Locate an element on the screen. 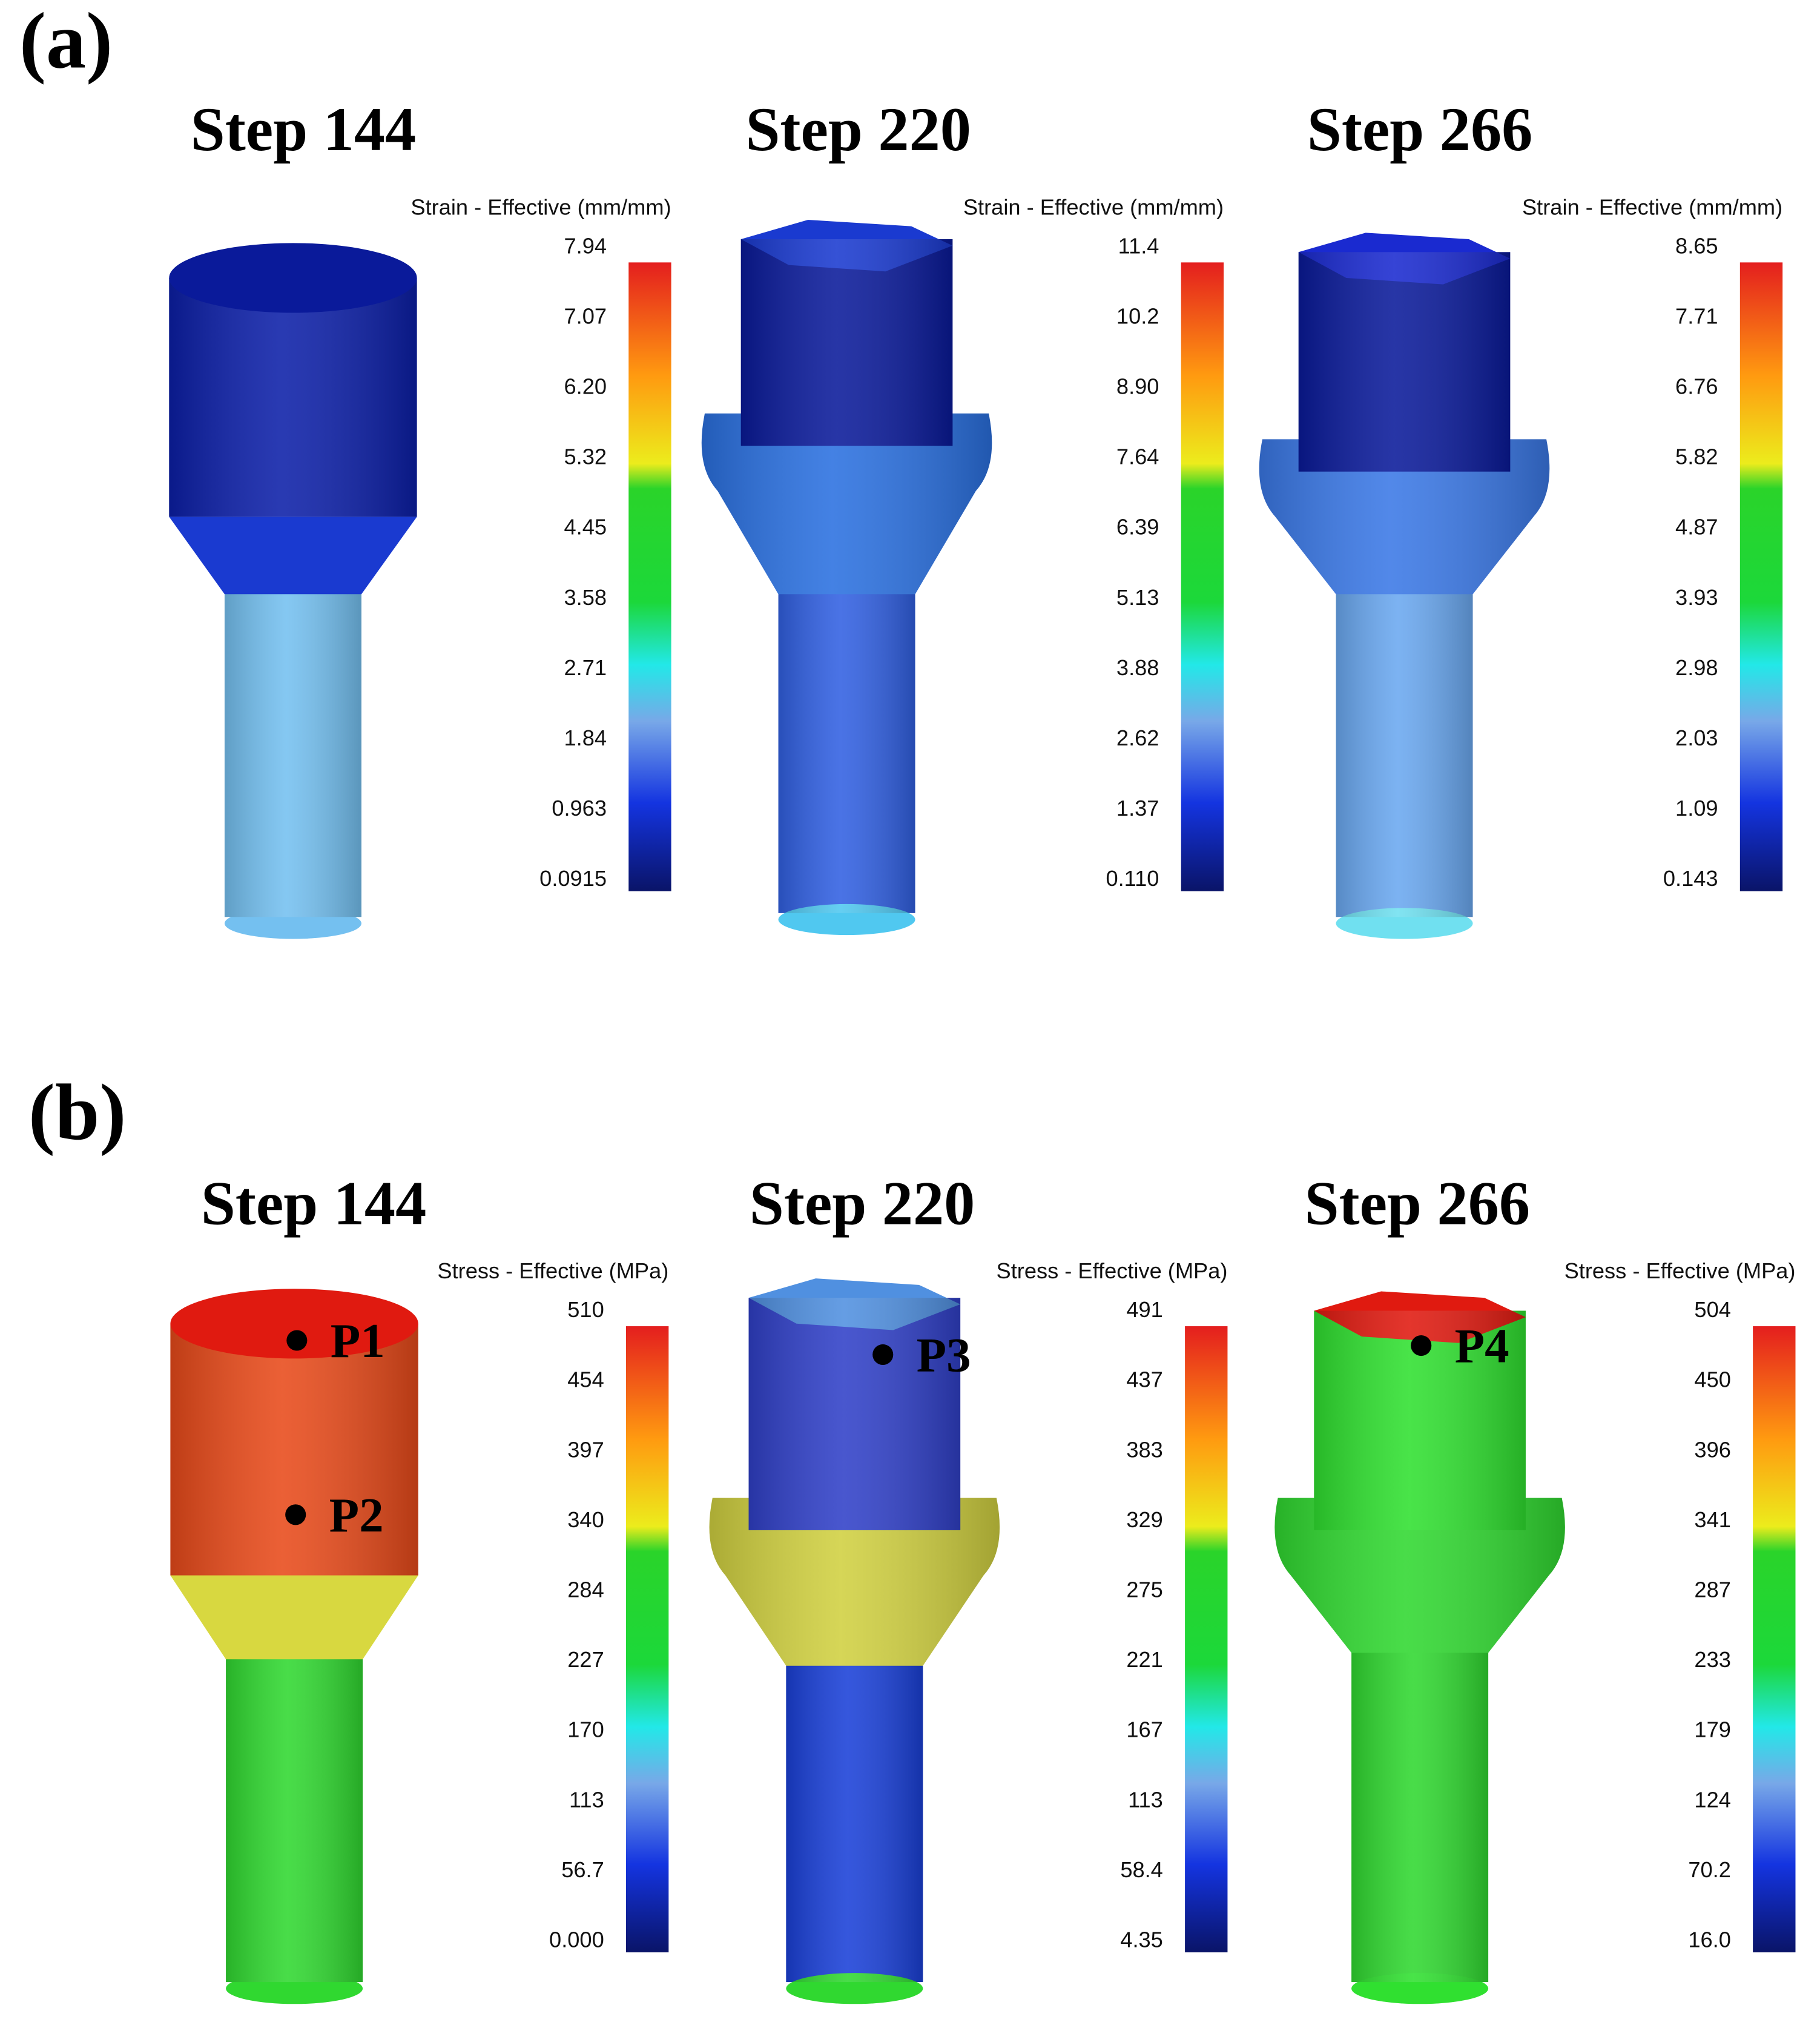 The height and width of the screenshot is (2025, 1820). scale-label: 56.7 is located at coordinates (582, 1869).